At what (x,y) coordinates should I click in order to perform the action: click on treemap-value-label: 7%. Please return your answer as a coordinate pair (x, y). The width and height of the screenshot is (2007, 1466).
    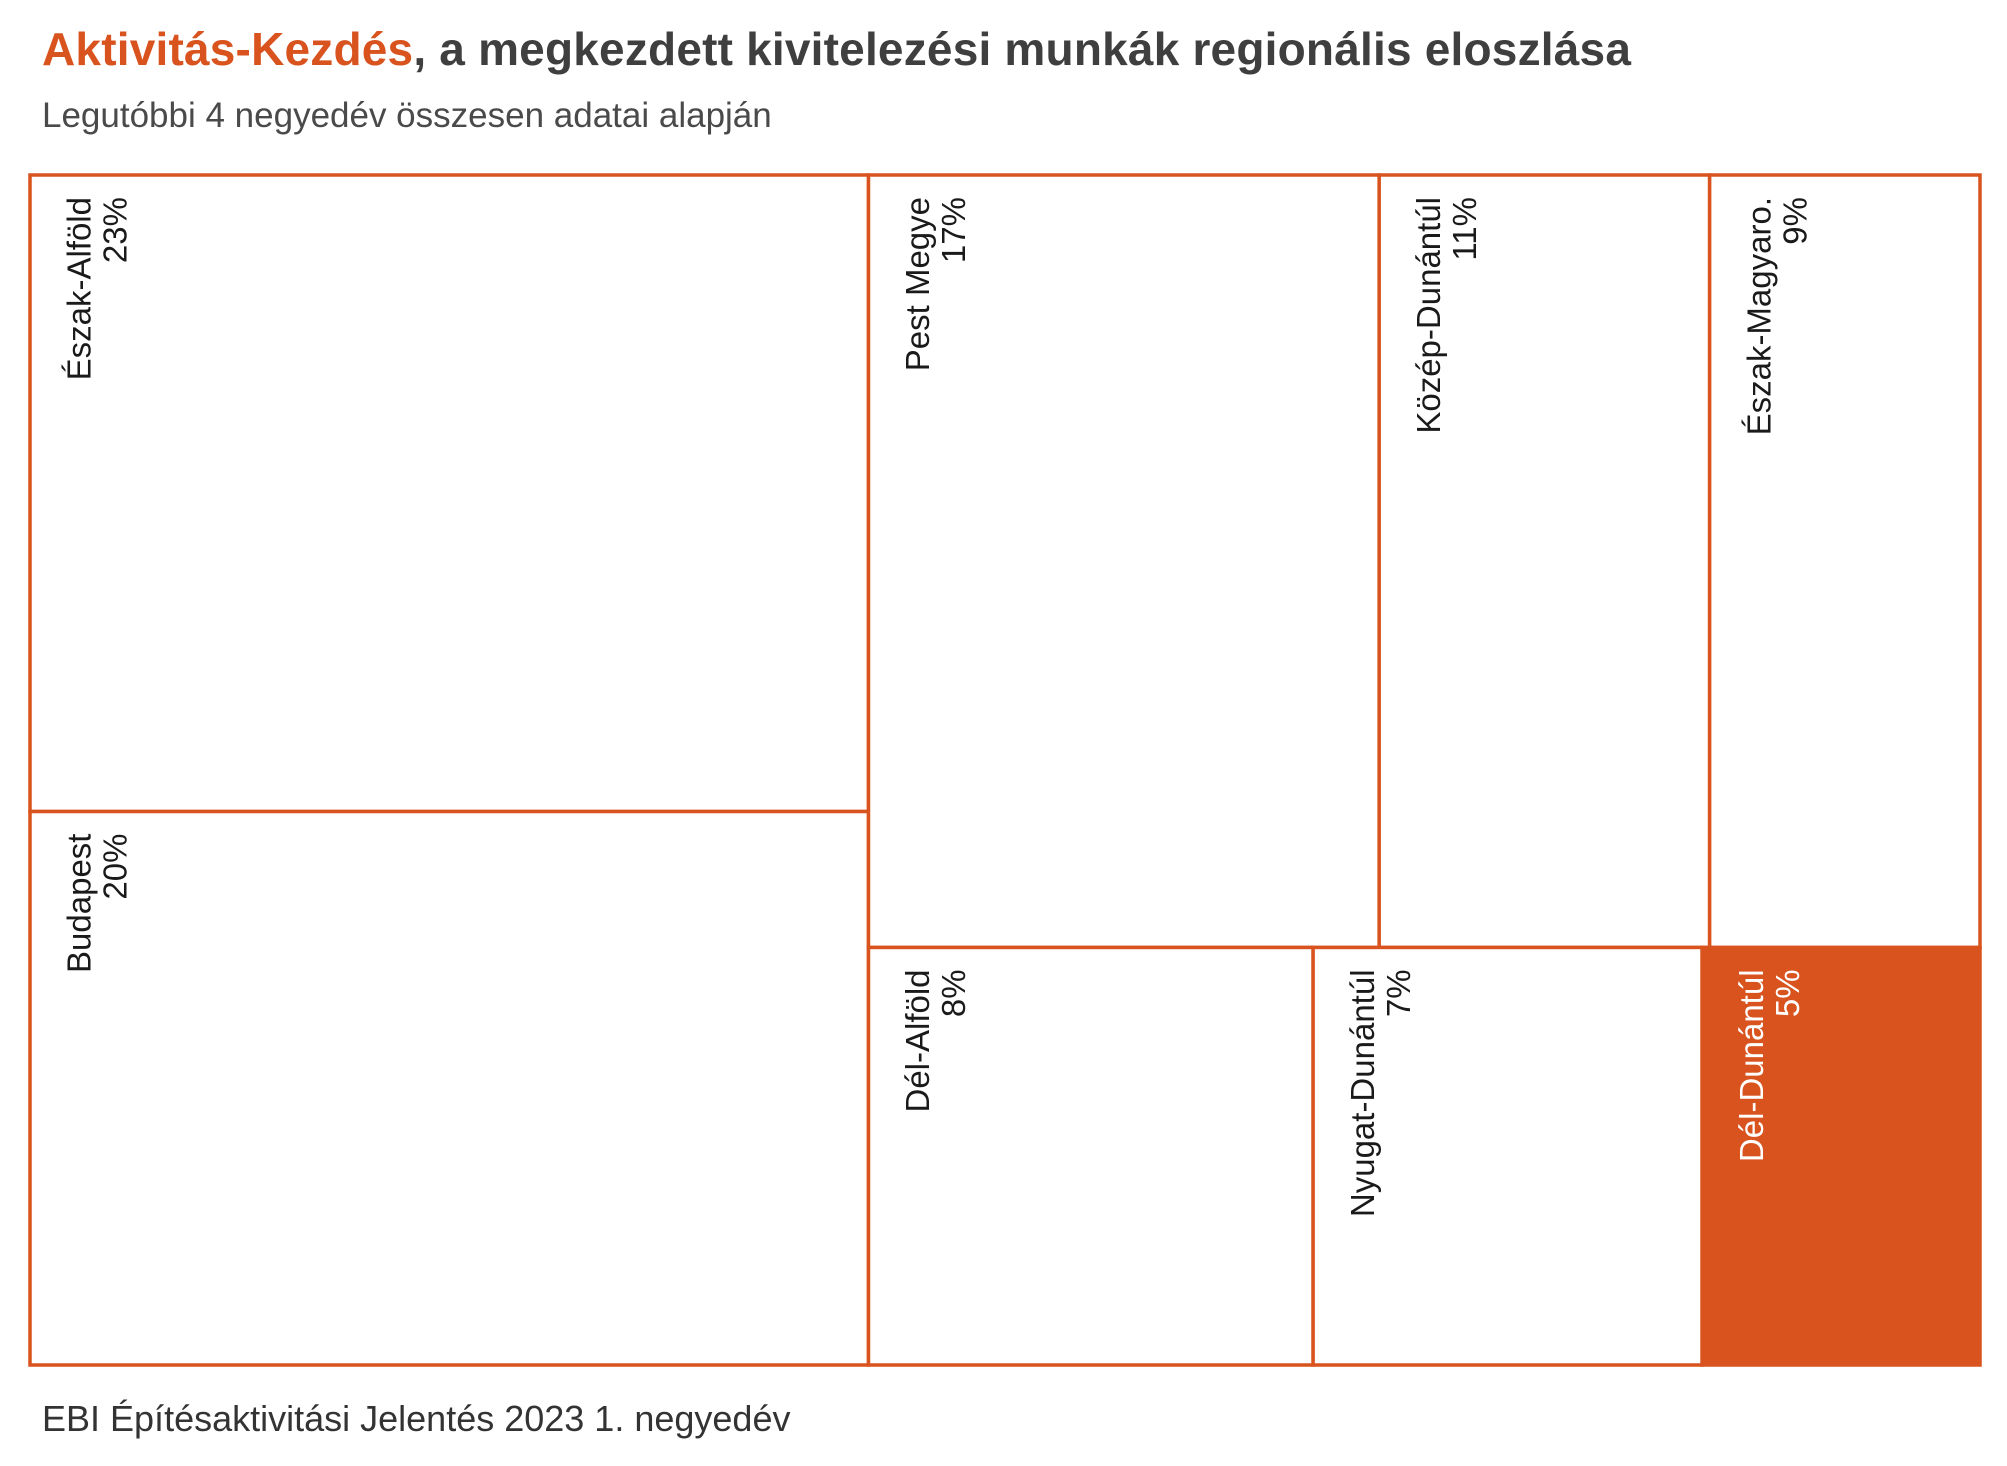
    Looking at the image, I should click on (1398, 993).